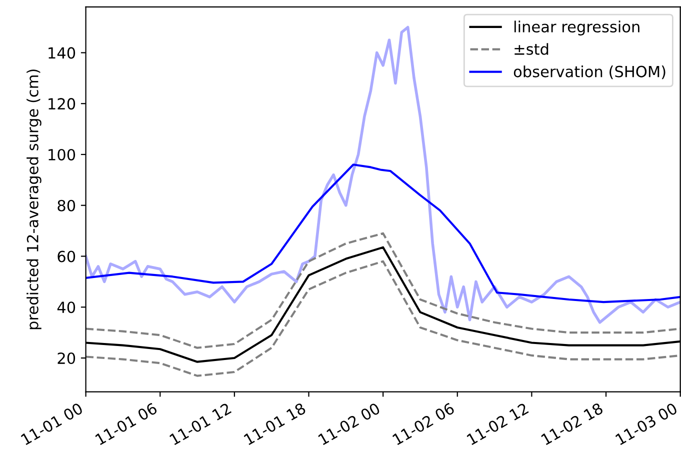 Image resolution: width=681 pixels, height=461 pixels. I want to click on y-axis-title: predicted 12-averaged surge (cm), so click(34, 200).